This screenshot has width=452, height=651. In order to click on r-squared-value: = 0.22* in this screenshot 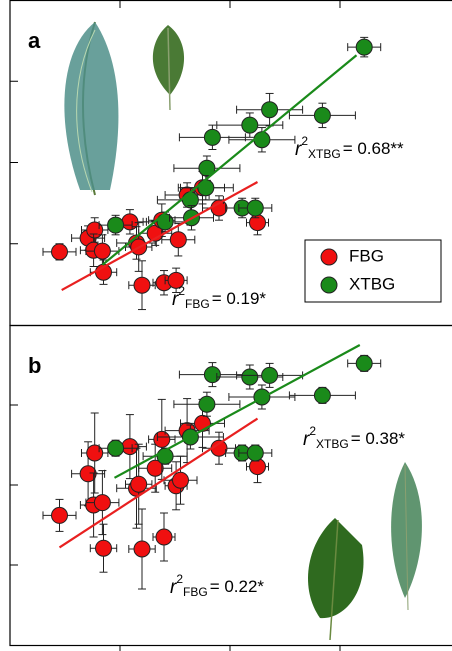, I will do `click(237, 586)`.